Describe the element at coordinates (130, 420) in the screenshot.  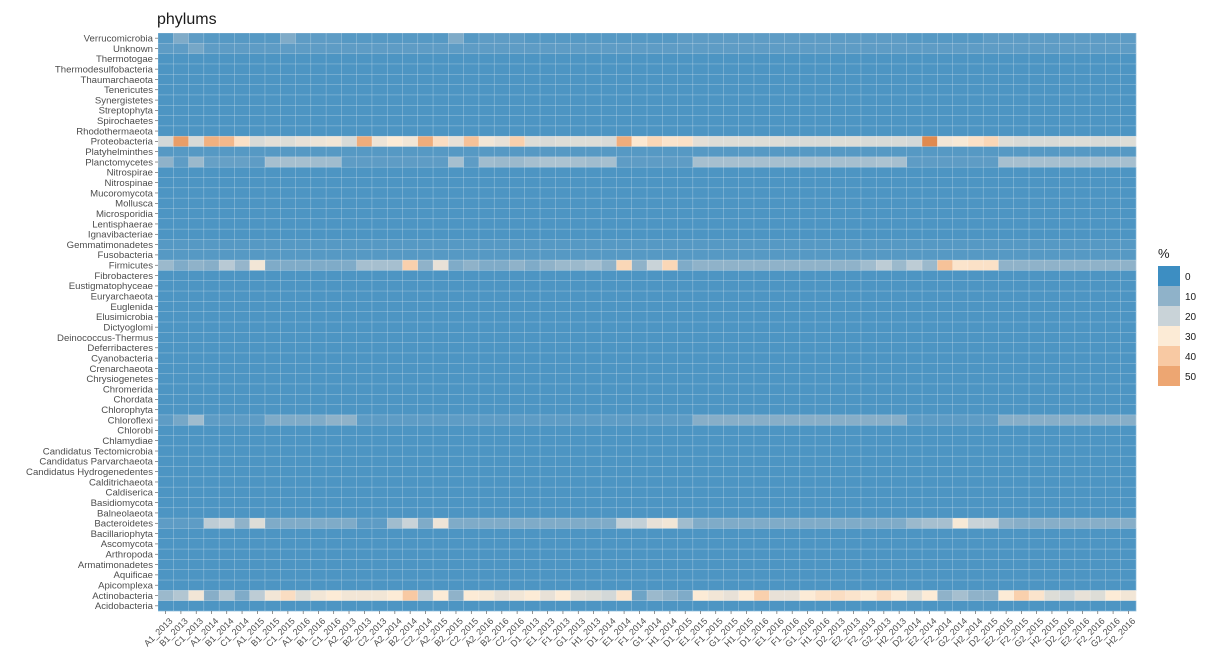
I see `y-tick-label: Chloroflexi` at that location.